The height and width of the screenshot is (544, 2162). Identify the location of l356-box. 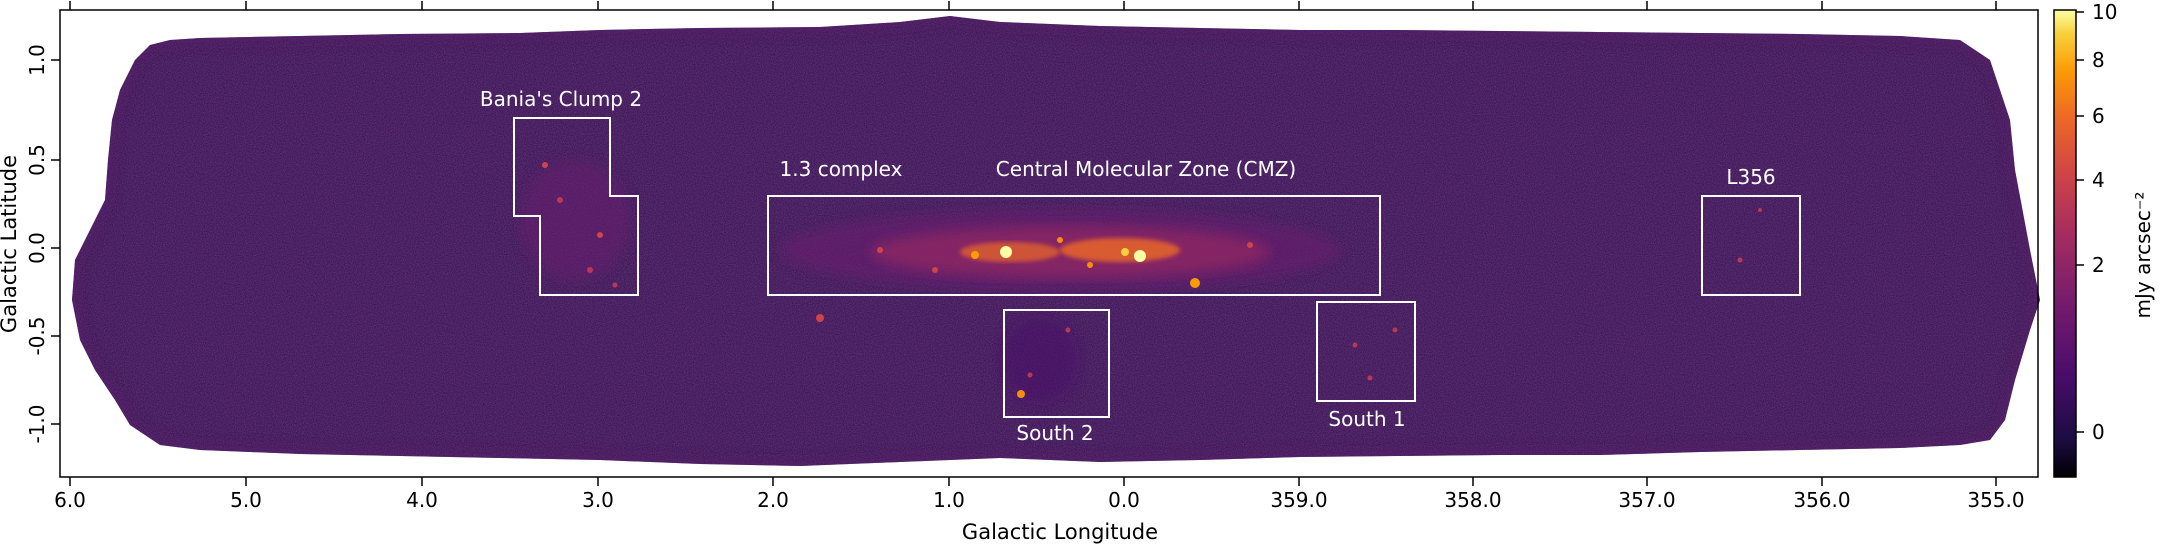
(1751, 245).